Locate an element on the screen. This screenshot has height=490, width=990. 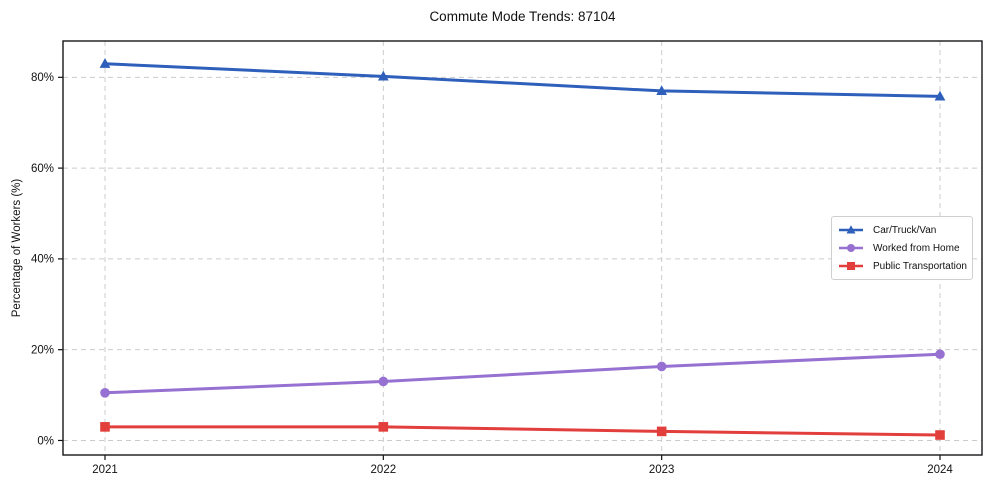
legend-item-car-truck-van: Car/Truck/Van is located at coordinates (902, 230).